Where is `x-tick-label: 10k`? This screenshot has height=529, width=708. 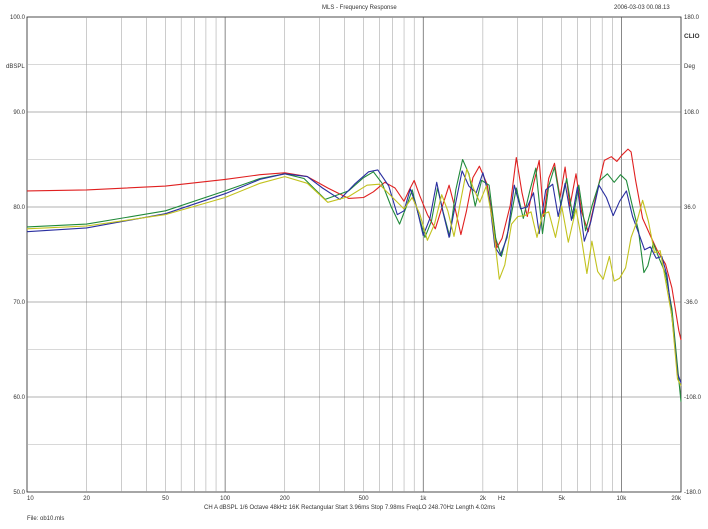
x-tick-label: 10k is located at coordinates (622, 499).